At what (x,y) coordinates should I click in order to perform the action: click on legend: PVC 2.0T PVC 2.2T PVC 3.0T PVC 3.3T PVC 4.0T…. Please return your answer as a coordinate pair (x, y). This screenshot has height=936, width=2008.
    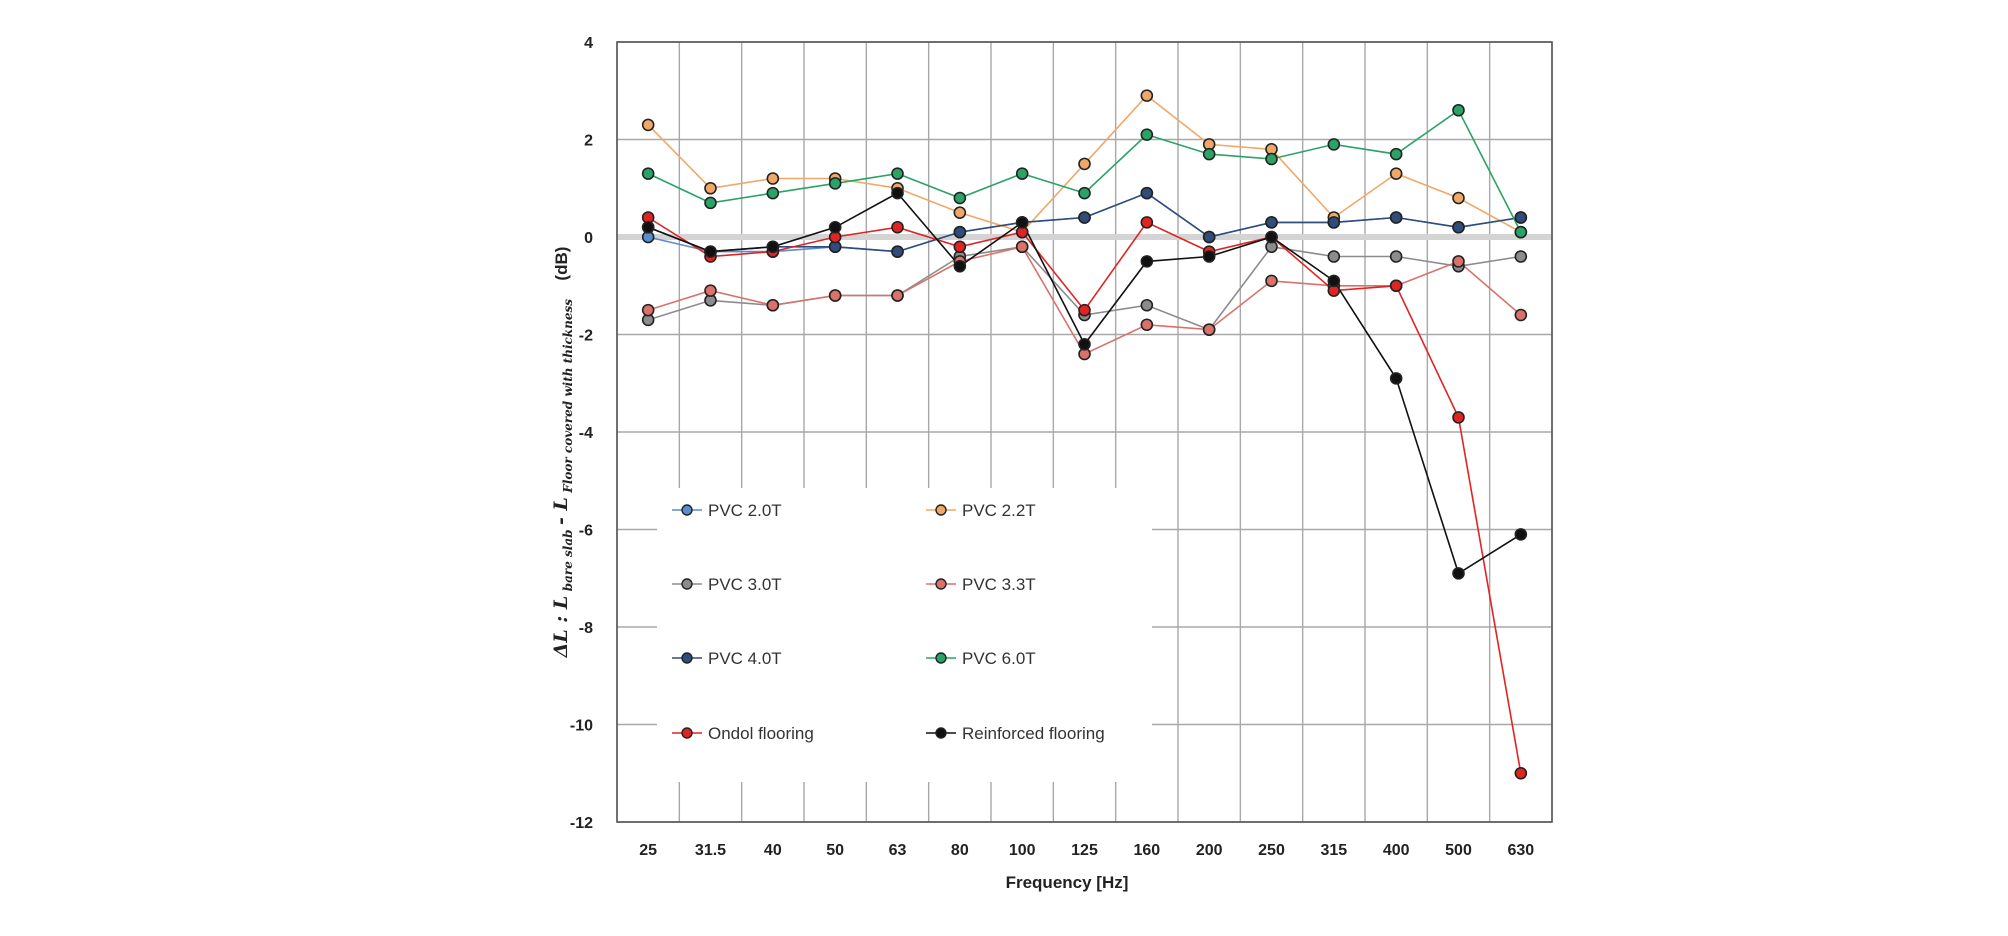
    Looking at the image, I should click on (904, 635).